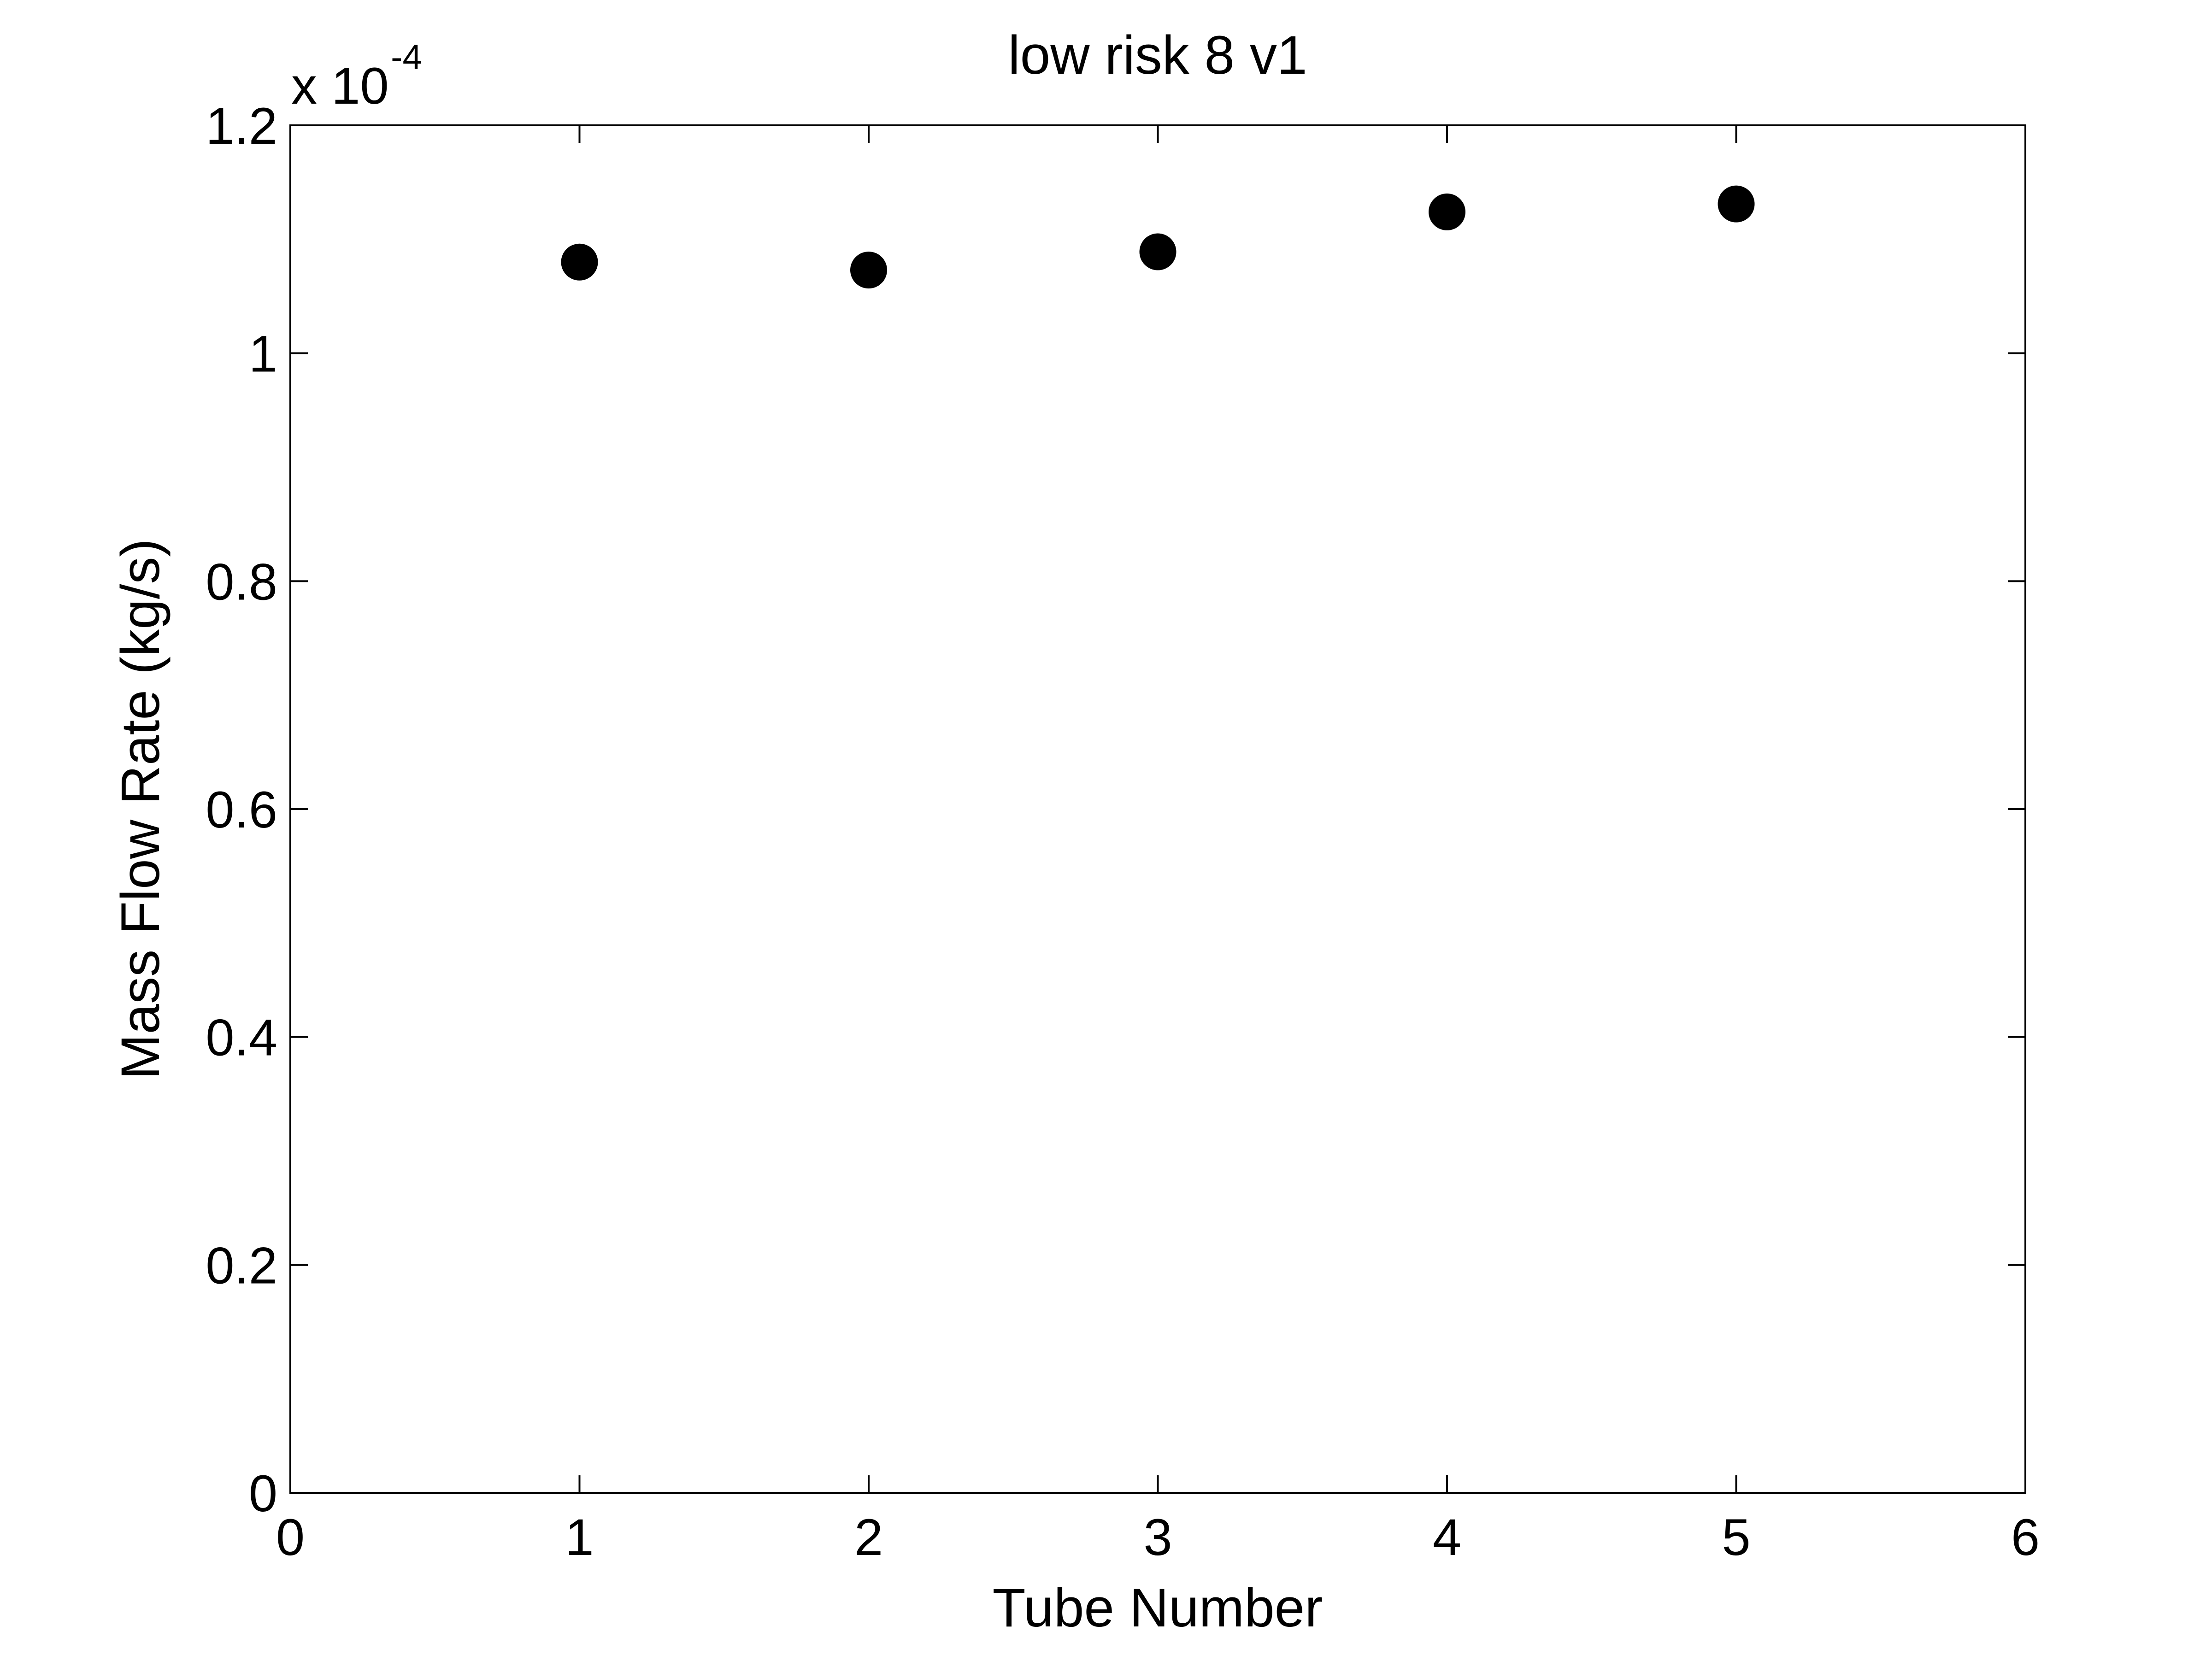 This screenshot has height=1661, width=2212. What do you see at coordinates (2025, 1537) in the screenshot?
I see `x-tick-label: 6` at bounding box center [2025, 1537].